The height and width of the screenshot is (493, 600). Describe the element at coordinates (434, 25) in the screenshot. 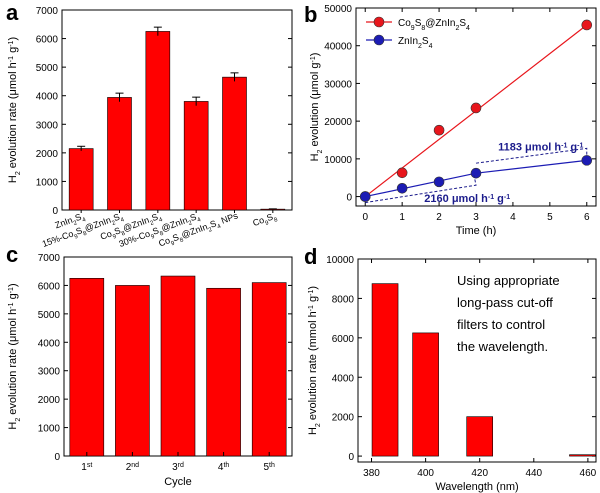

I see `legend-label: Co9S8@ZnIn2S4` at that location.